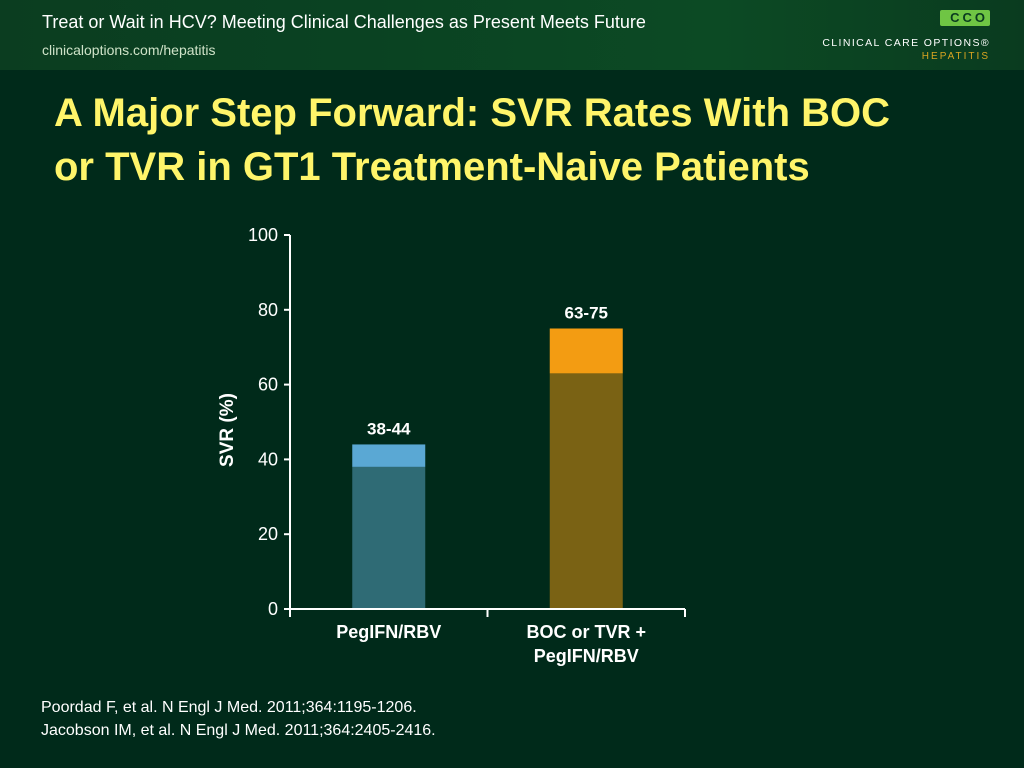  Describe the element at coordinates (432, 167) in the screenshot. I see `slide-title-line-2: or TVR in GT1 Treatment-Naive Patients` at that location.